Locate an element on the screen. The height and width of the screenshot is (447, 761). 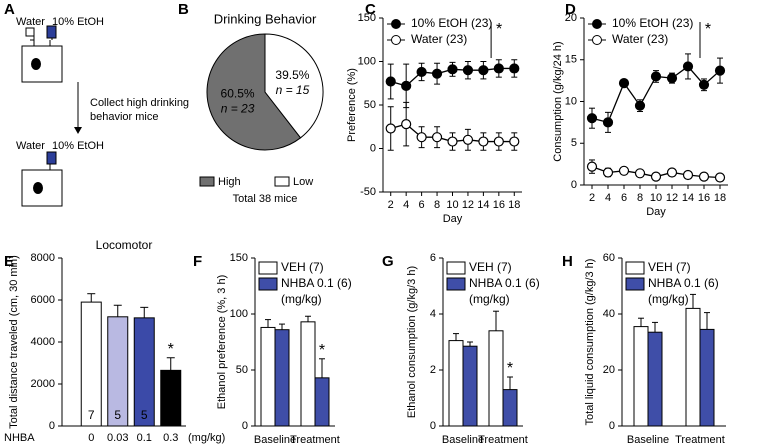
panel-letter: G is located at coordinates (388, 261).